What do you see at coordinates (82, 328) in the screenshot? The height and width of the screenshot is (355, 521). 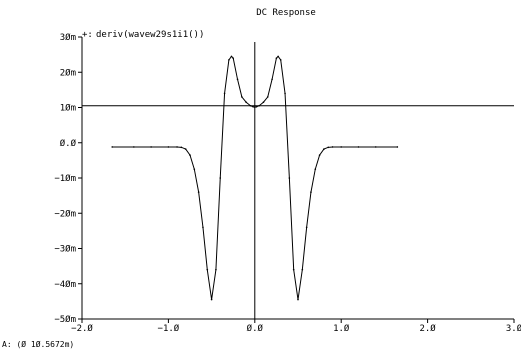 I see `x-tick-label: −2.Ø` at bounding box center [82, 328].